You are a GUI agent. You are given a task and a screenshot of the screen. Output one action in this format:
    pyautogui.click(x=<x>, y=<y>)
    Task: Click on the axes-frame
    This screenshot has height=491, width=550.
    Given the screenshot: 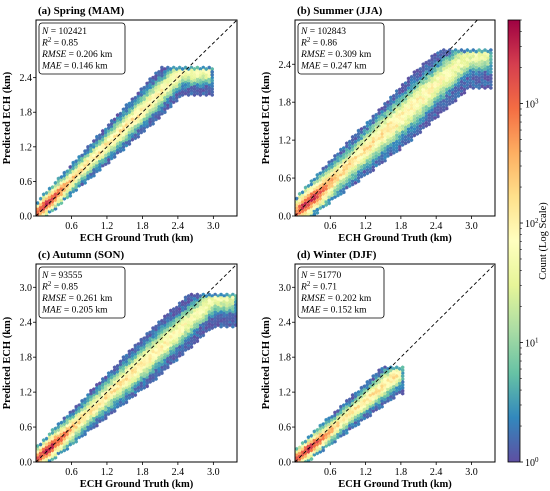 What is the action you would take?
    pyautogui.click(x=395, y=363)
    